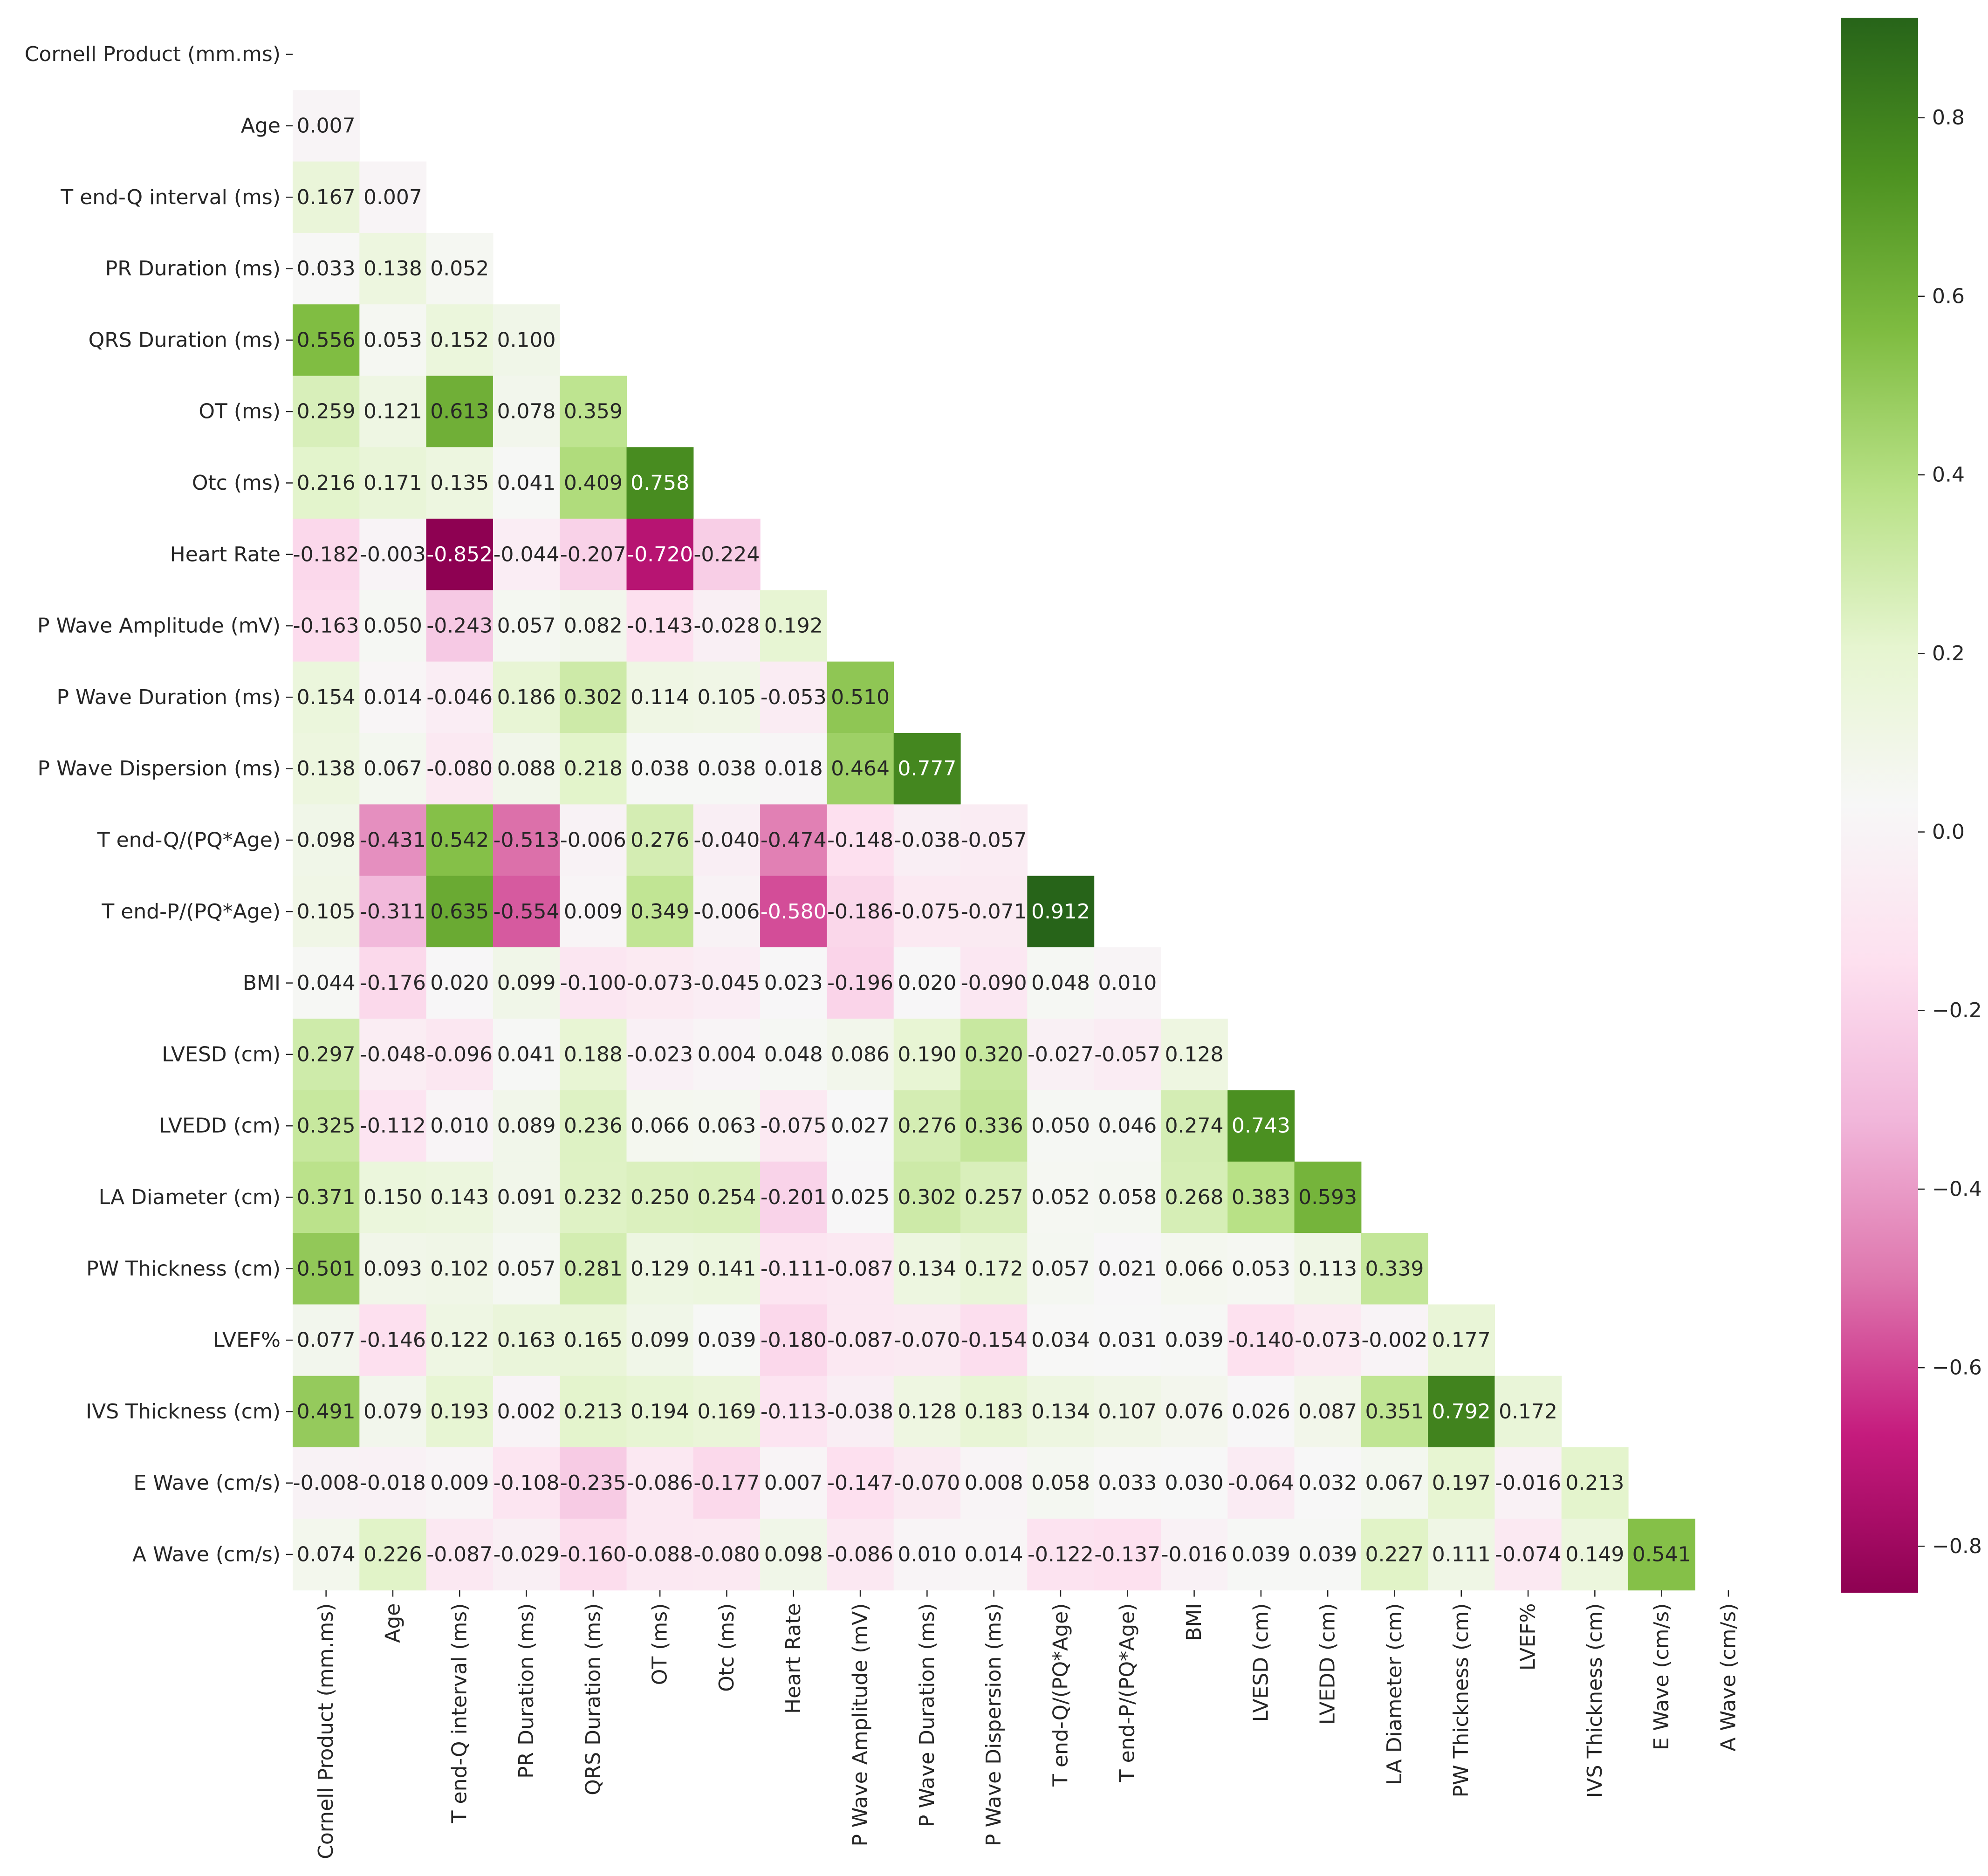 The width and height of the screenshot is (1988, 1876). Describe the element at coordinates (190, 1197) in the screenshot. I see `y-tick-label: LA Diameter (cm)` at that location.